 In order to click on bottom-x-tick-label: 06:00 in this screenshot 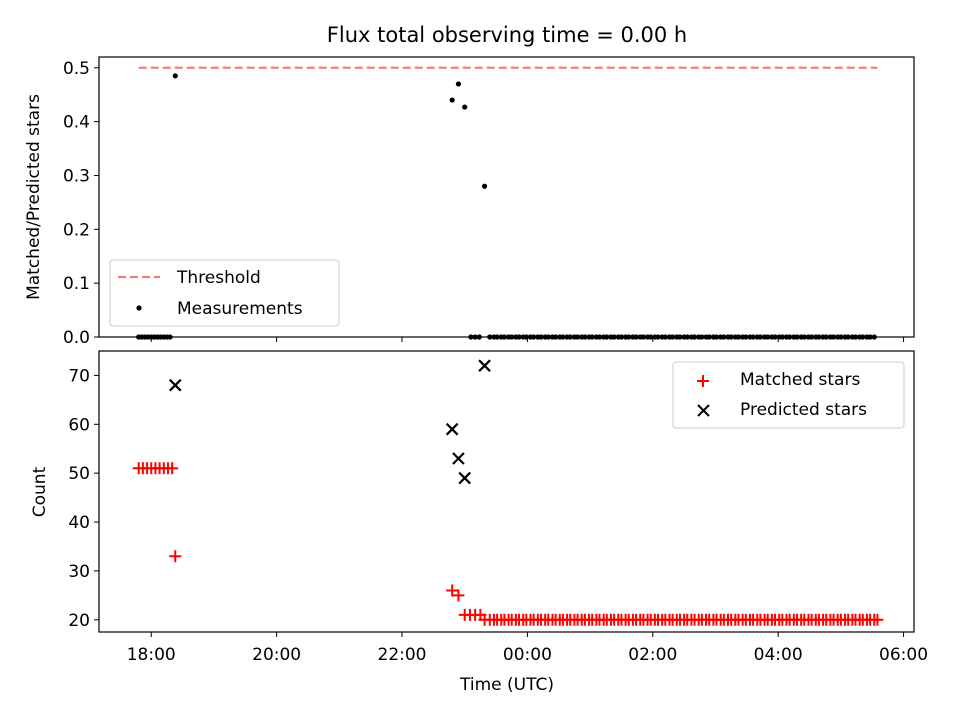, I will do `click(903, 655)`.